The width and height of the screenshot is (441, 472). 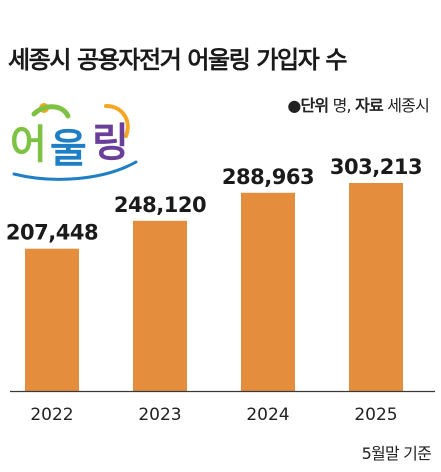 I want to click on bar-2024, so click(x=268, y=291).